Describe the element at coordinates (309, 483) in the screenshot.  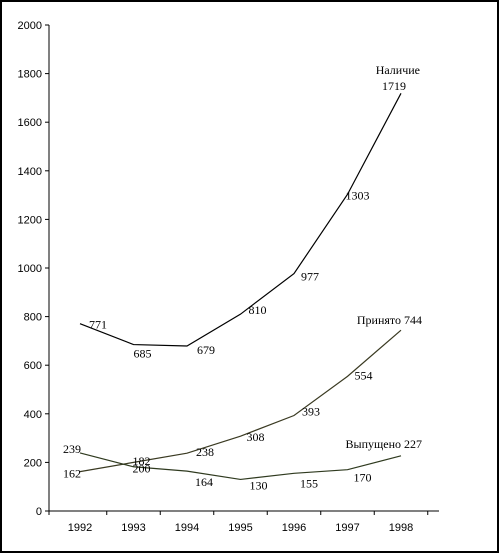
I see `data-label: 155` at that location.